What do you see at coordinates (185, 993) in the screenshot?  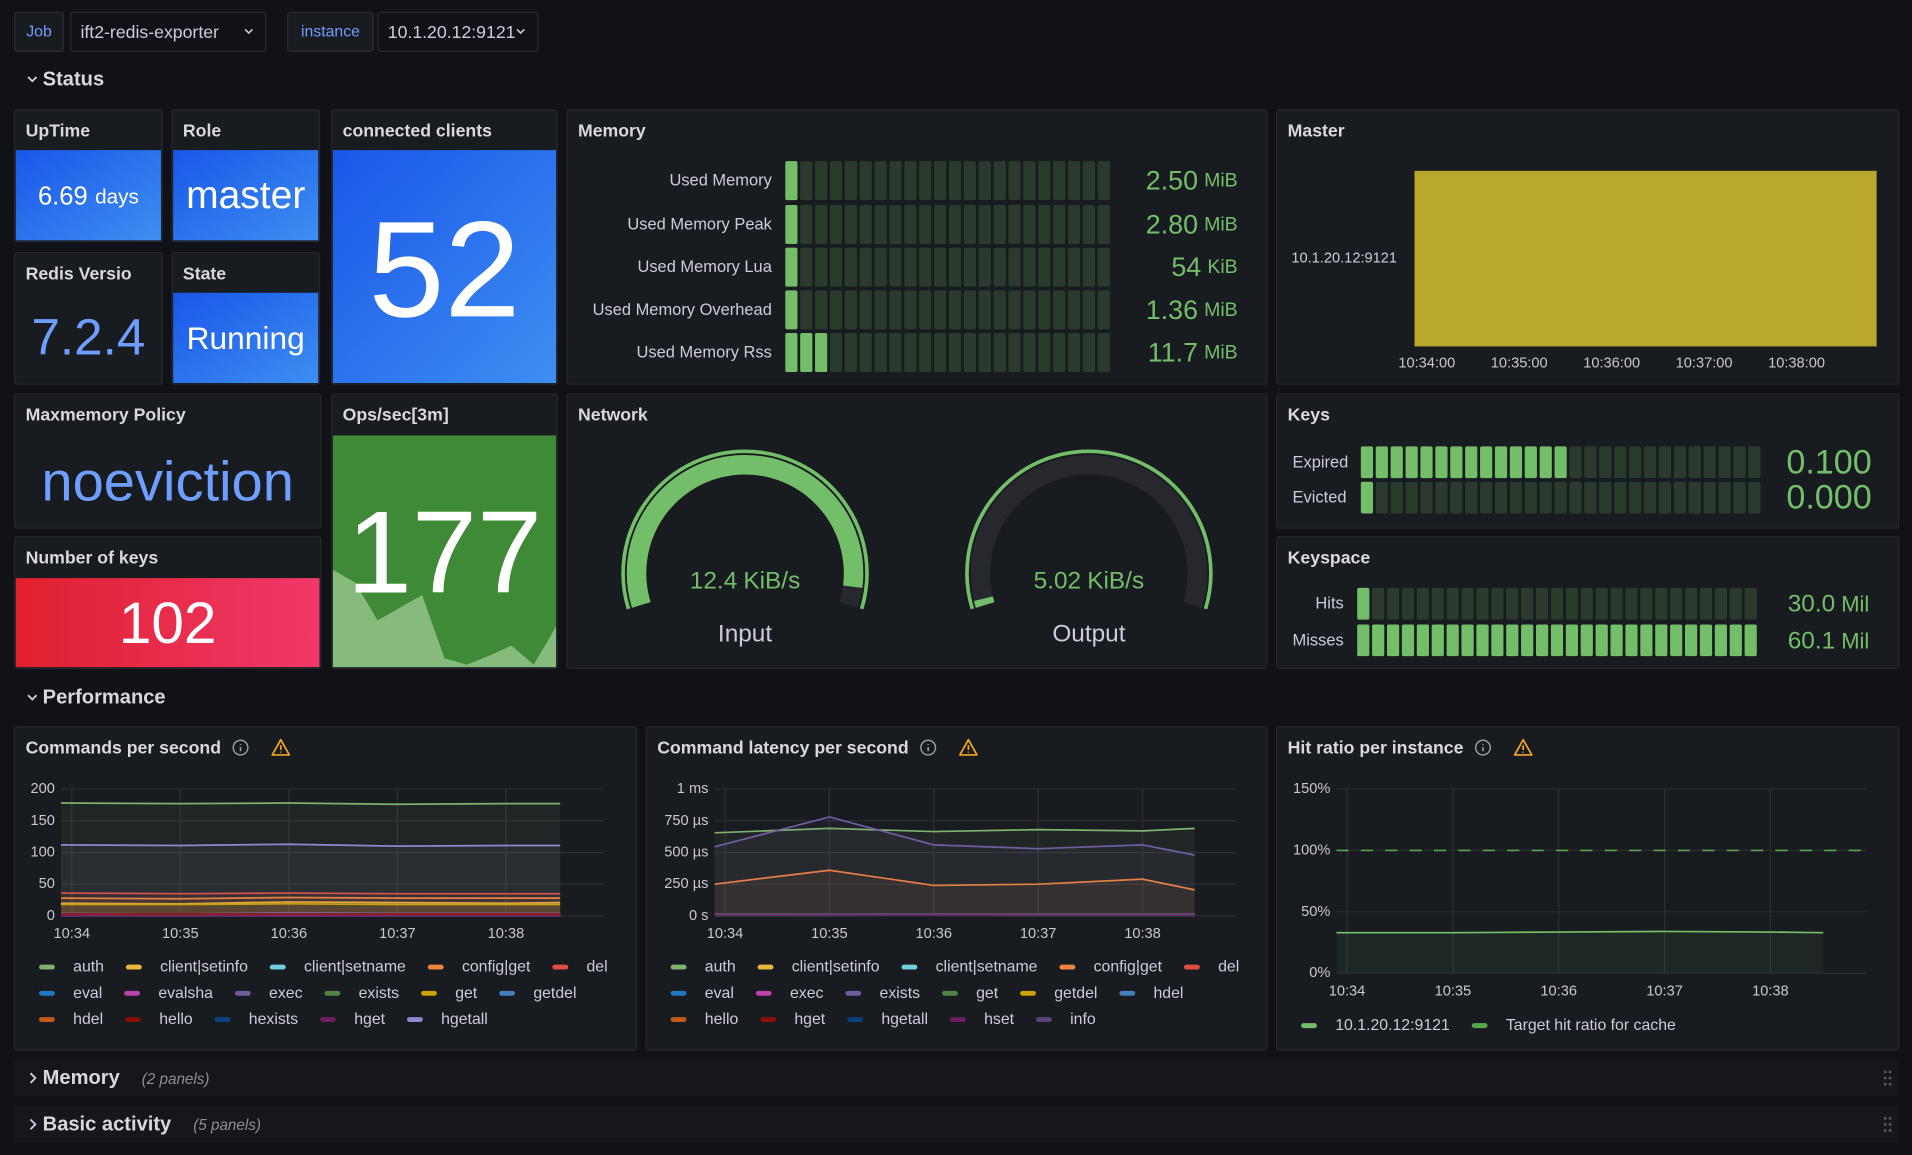 I see `legend-label: evalsha` at bounding box center [185, 993].